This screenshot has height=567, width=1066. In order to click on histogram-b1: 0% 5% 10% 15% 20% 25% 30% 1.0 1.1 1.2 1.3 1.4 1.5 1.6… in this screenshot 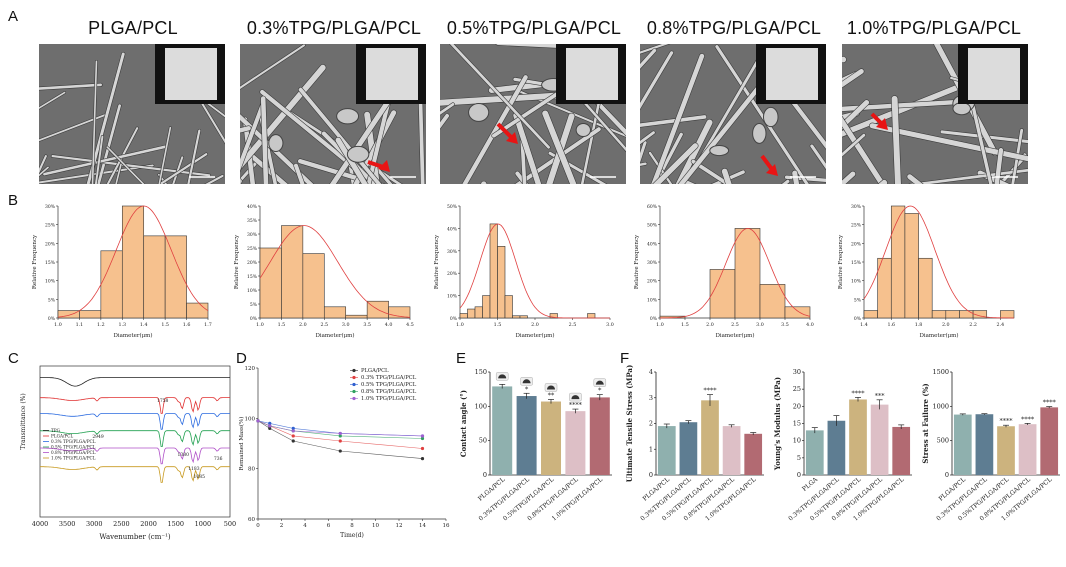, I will do `click(122, 271)`.